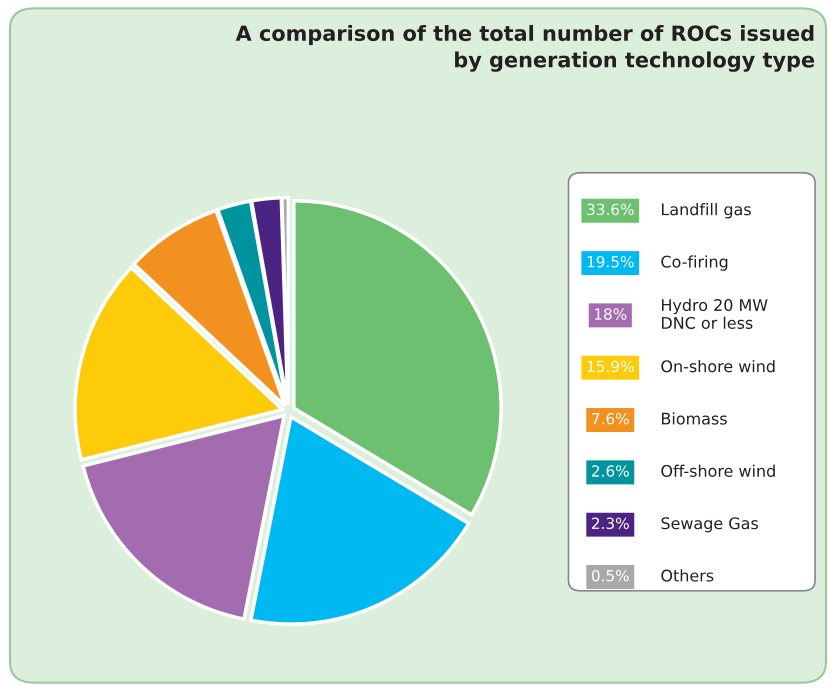 This screenshot has width=836, height=691. Describe the element at coordinates (610, 210) in the screenshot. I see `data-label: 33.6%` at that location.